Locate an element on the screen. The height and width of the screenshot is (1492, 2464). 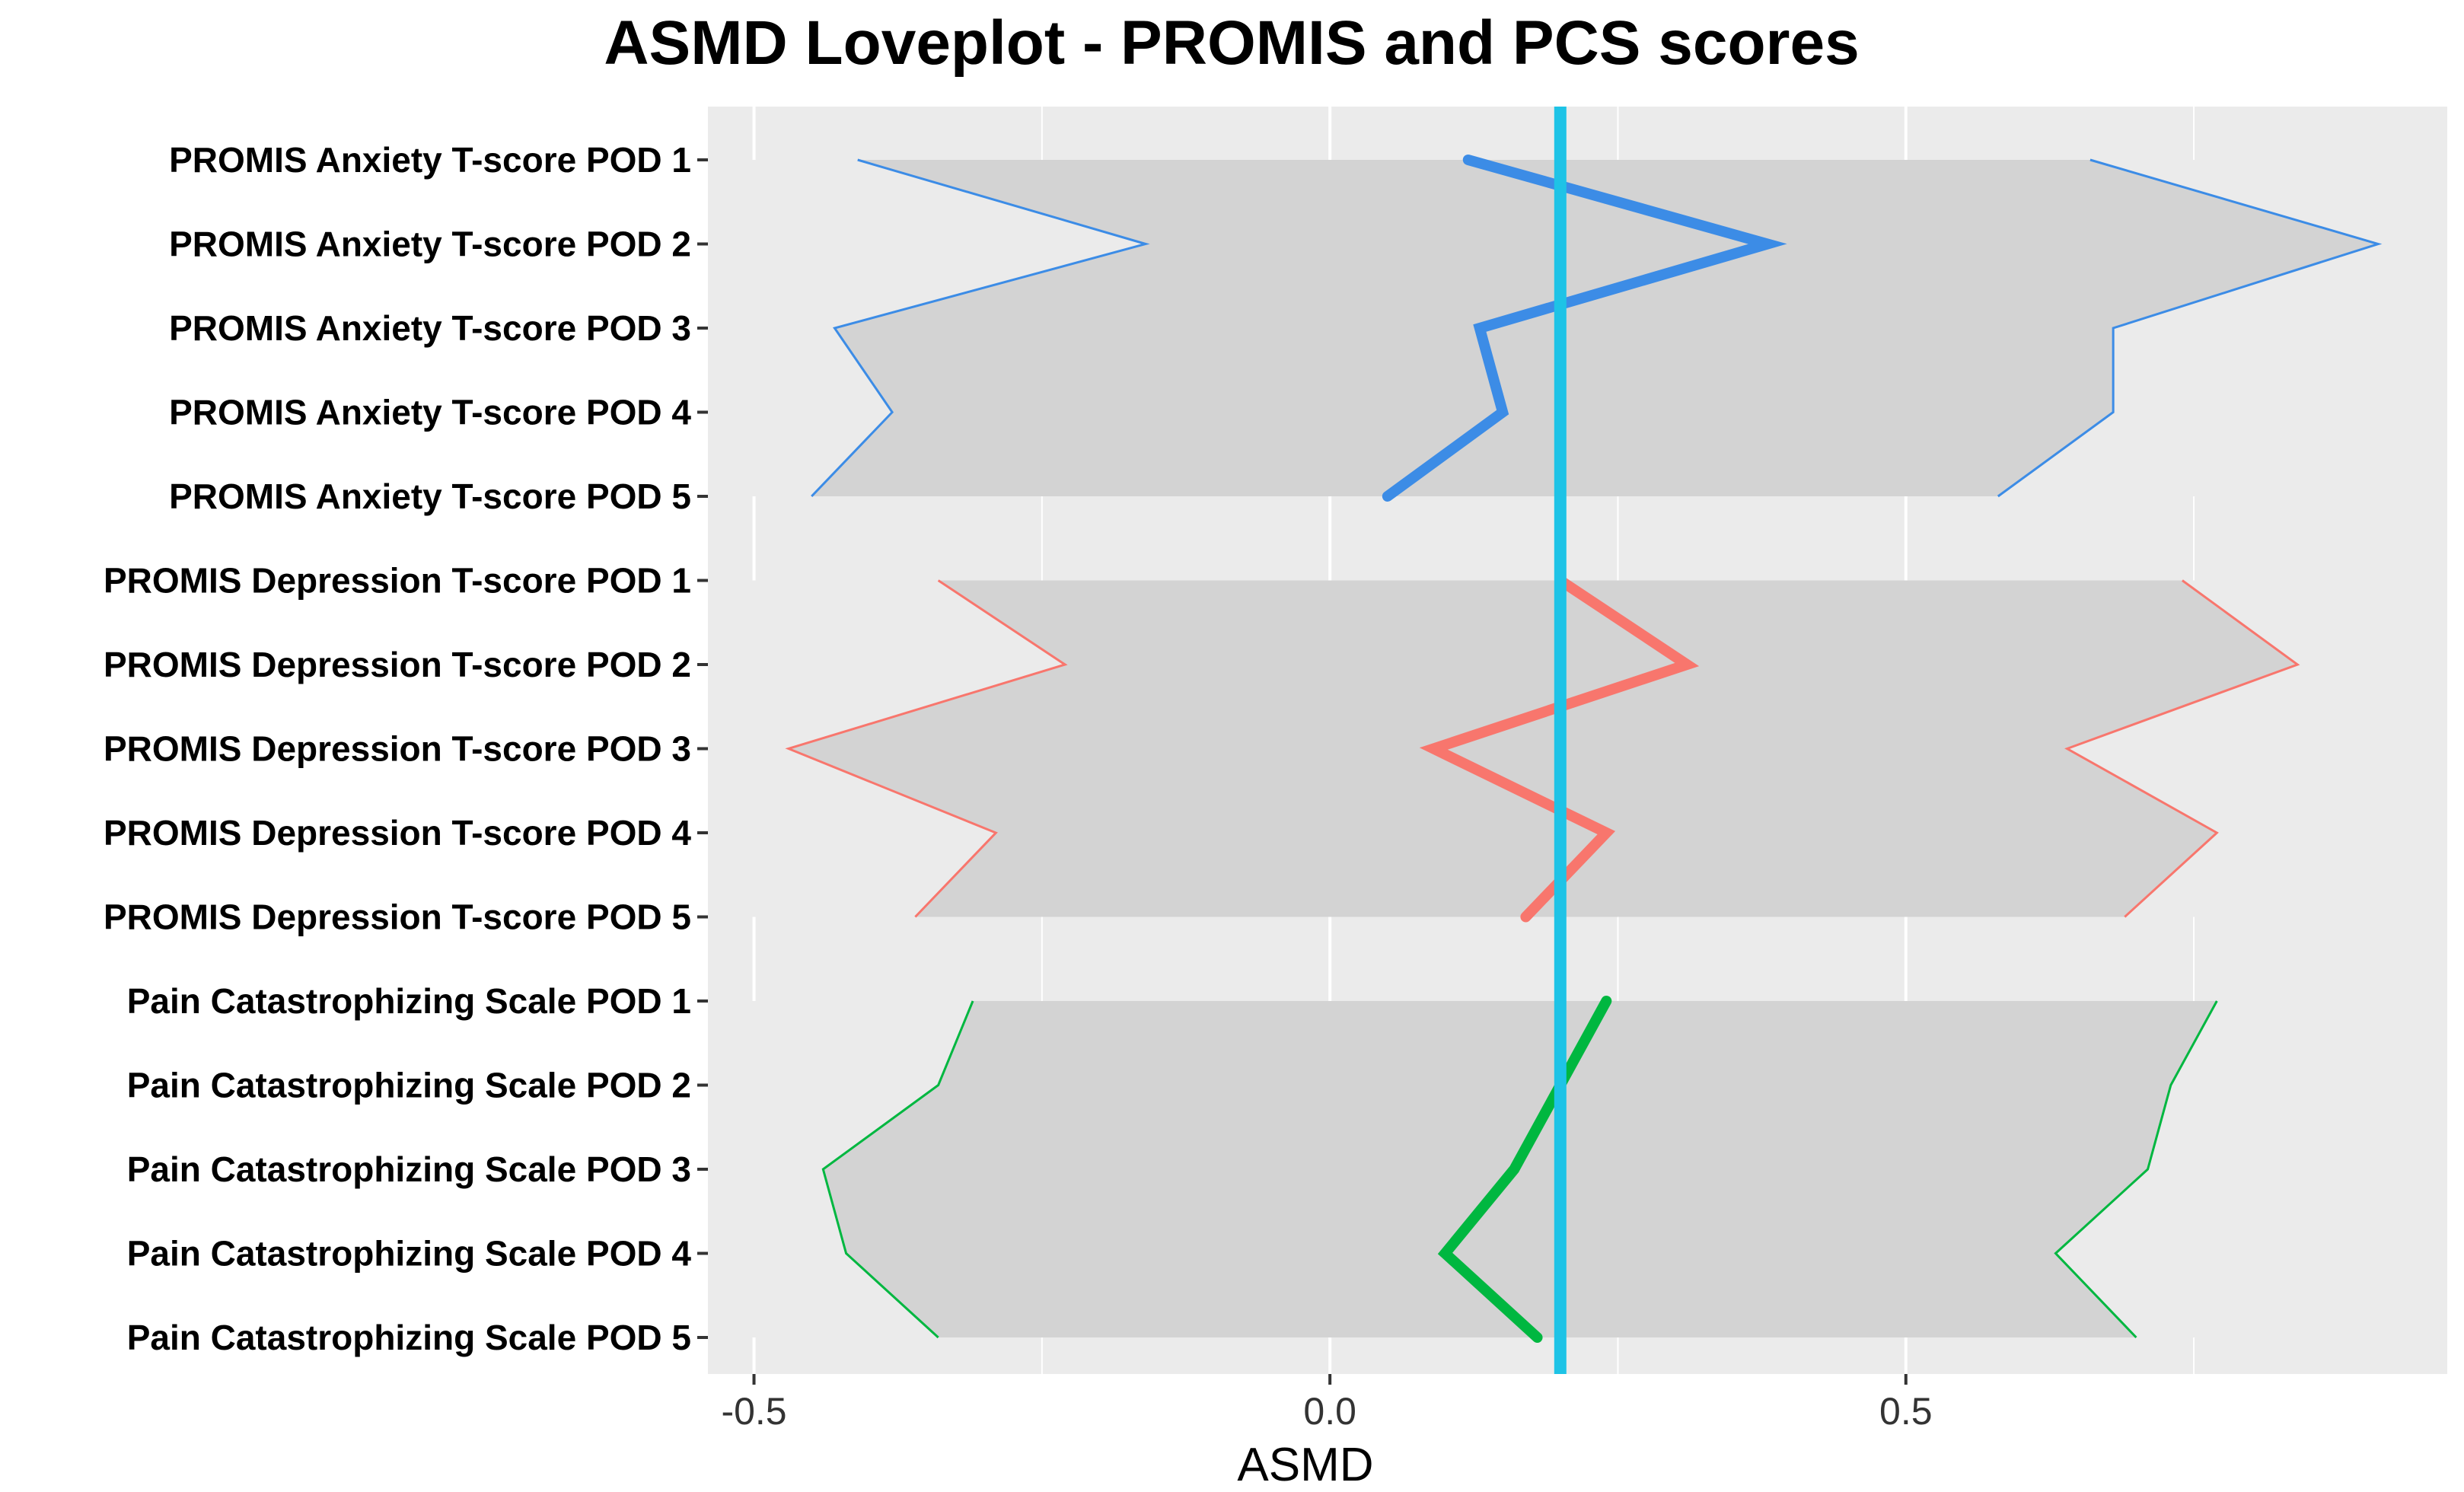
x-axis: -0.5 0.0 0.5 is located at coordinates (1327, 1403).